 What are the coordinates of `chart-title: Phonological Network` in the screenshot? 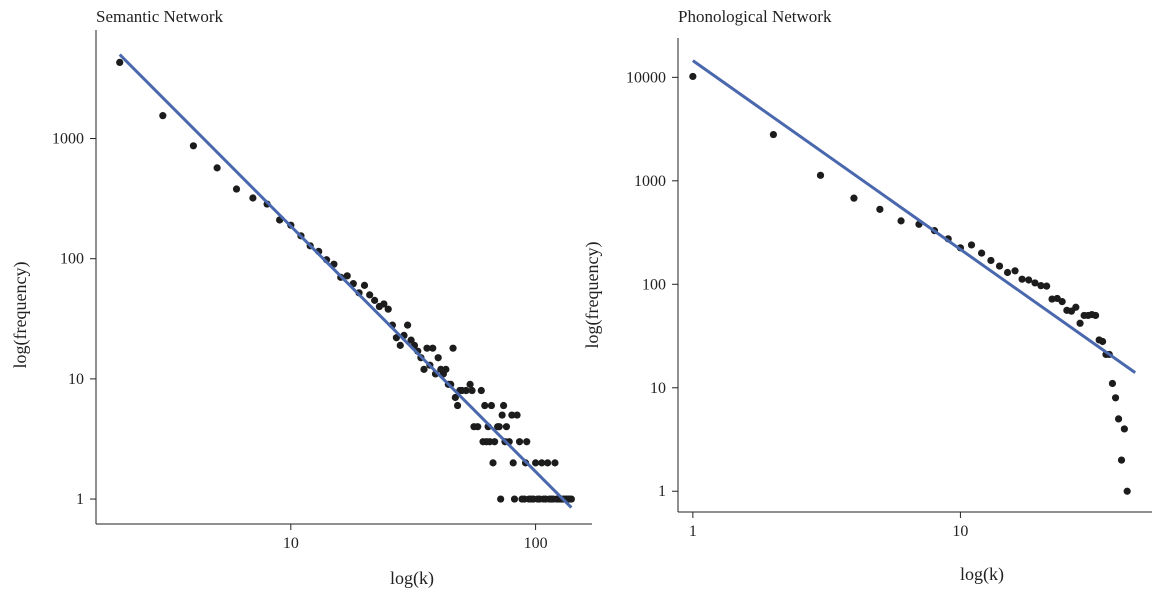 It's located at (755, 16).